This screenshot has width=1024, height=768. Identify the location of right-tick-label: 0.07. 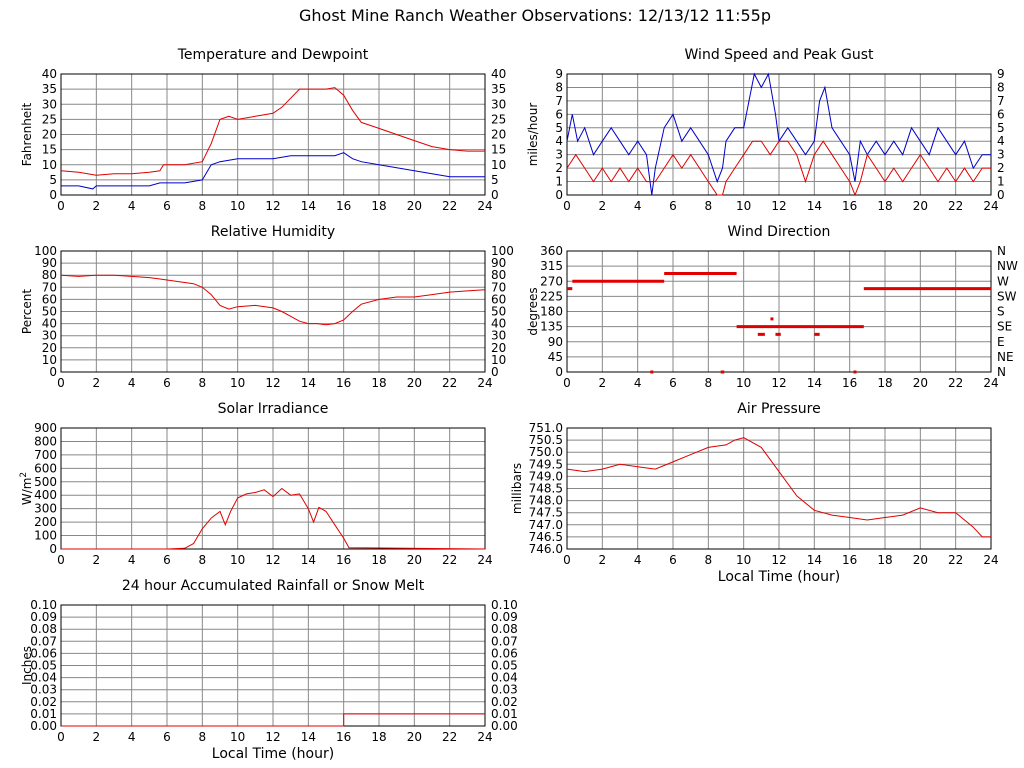
(504, 641).